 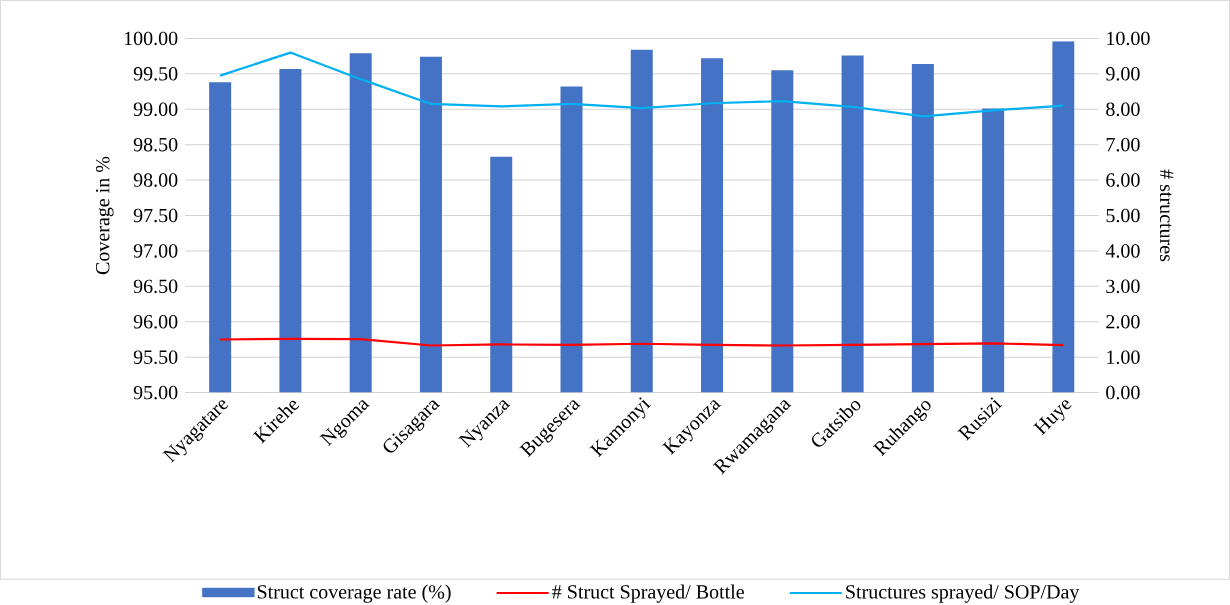 I want to click on y-tick-label: 95.50, so click(x=155, y=357).